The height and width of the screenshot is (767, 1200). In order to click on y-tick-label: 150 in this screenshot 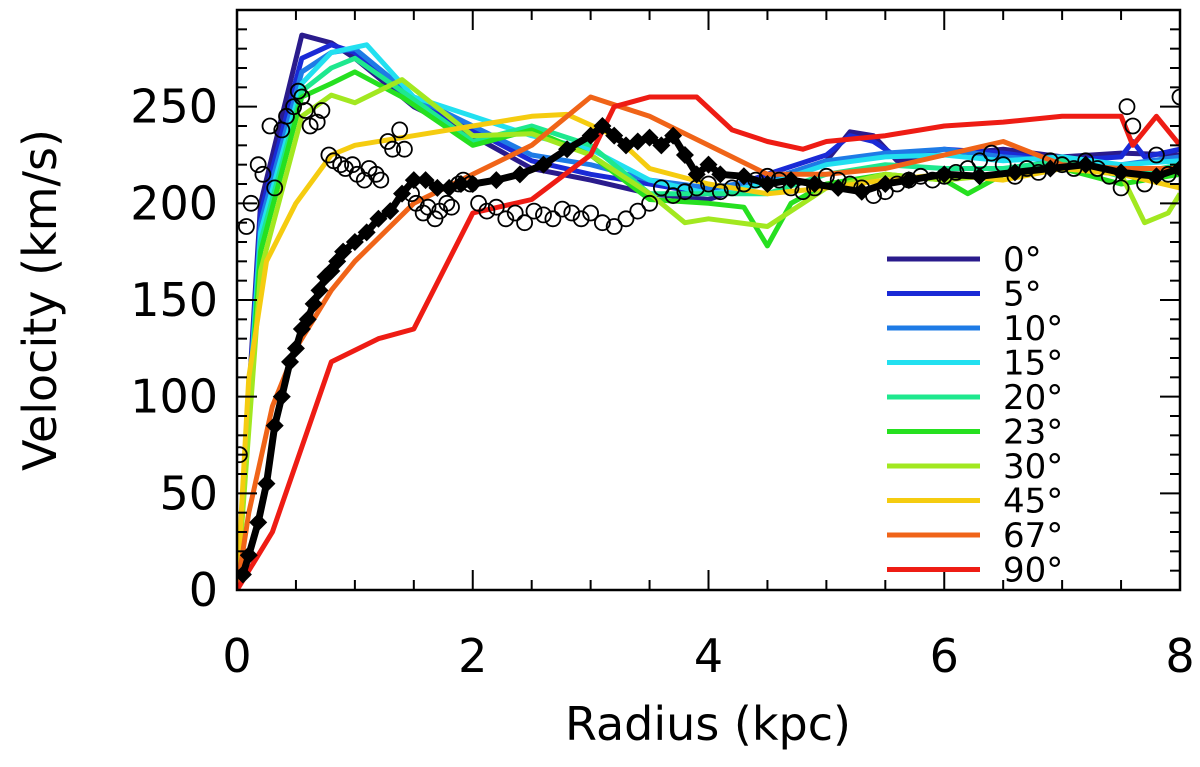, I will do `click(174, 300)`.